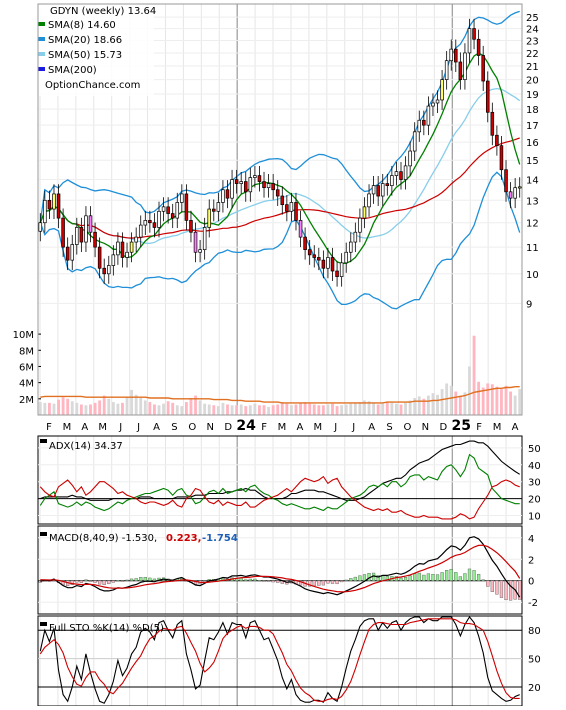 The image size is (566, 710). What do you see at coordinates (279, 188) in the screenshot?
I see `long-ma-line` at bounding box center [279, 188].